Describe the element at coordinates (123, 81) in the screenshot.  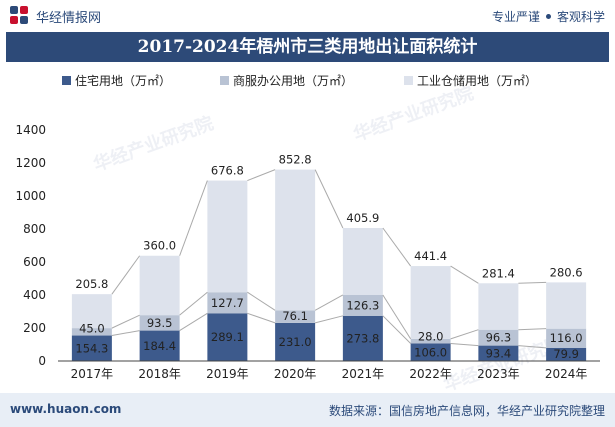
I see `legend-label-residential: 住宅用地（万㎡）` at that location.